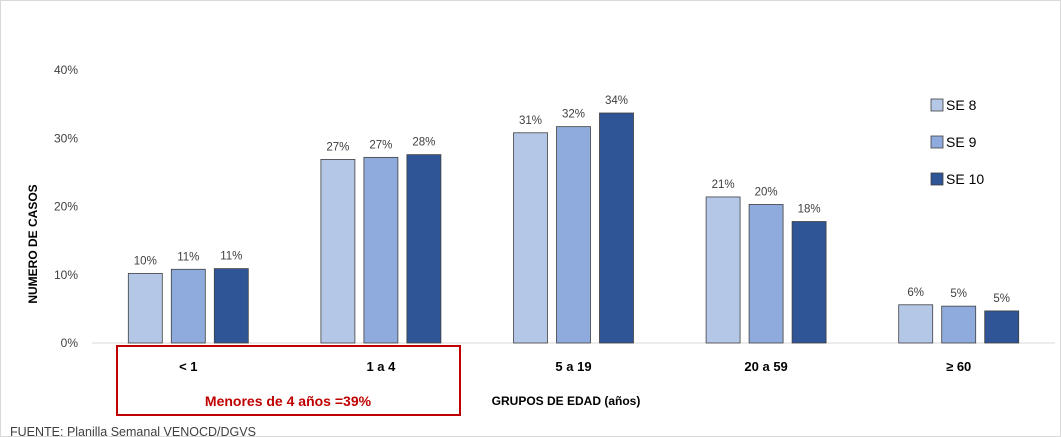  Describe the element at coordinates (288, 380) in the screenshot. I see `callout-box` at that location.